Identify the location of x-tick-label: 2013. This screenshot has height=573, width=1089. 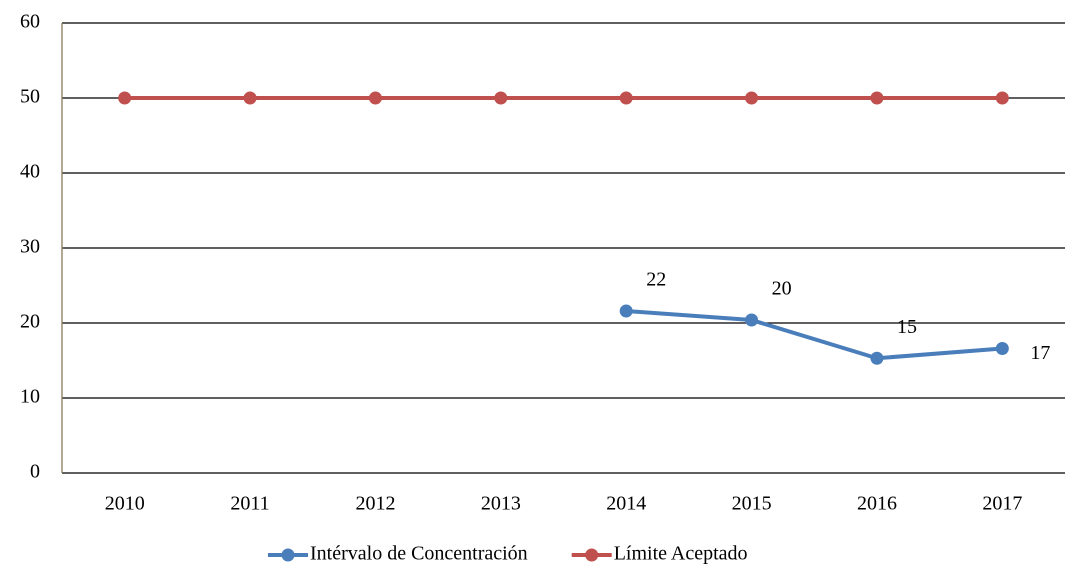
(501, 504).